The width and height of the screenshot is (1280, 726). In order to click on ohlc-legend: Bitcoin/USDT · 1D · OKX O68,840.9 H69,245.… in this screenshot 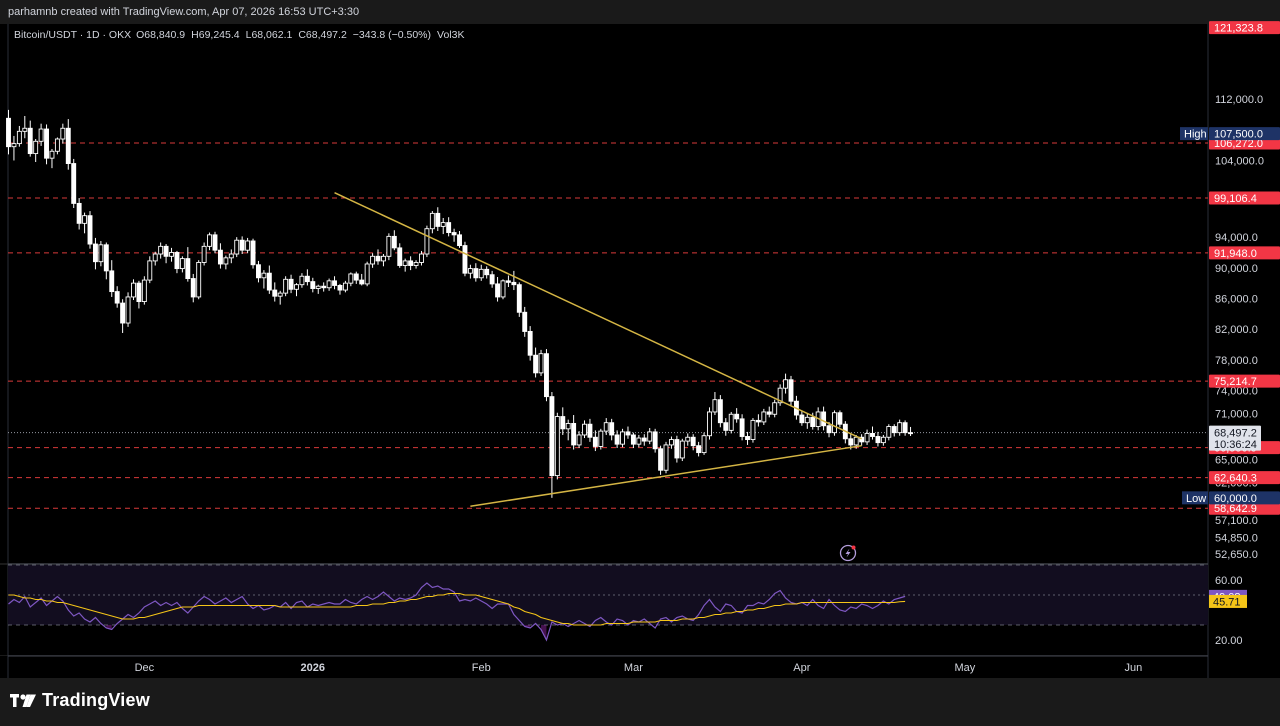, I will do `click(239, 35)`.